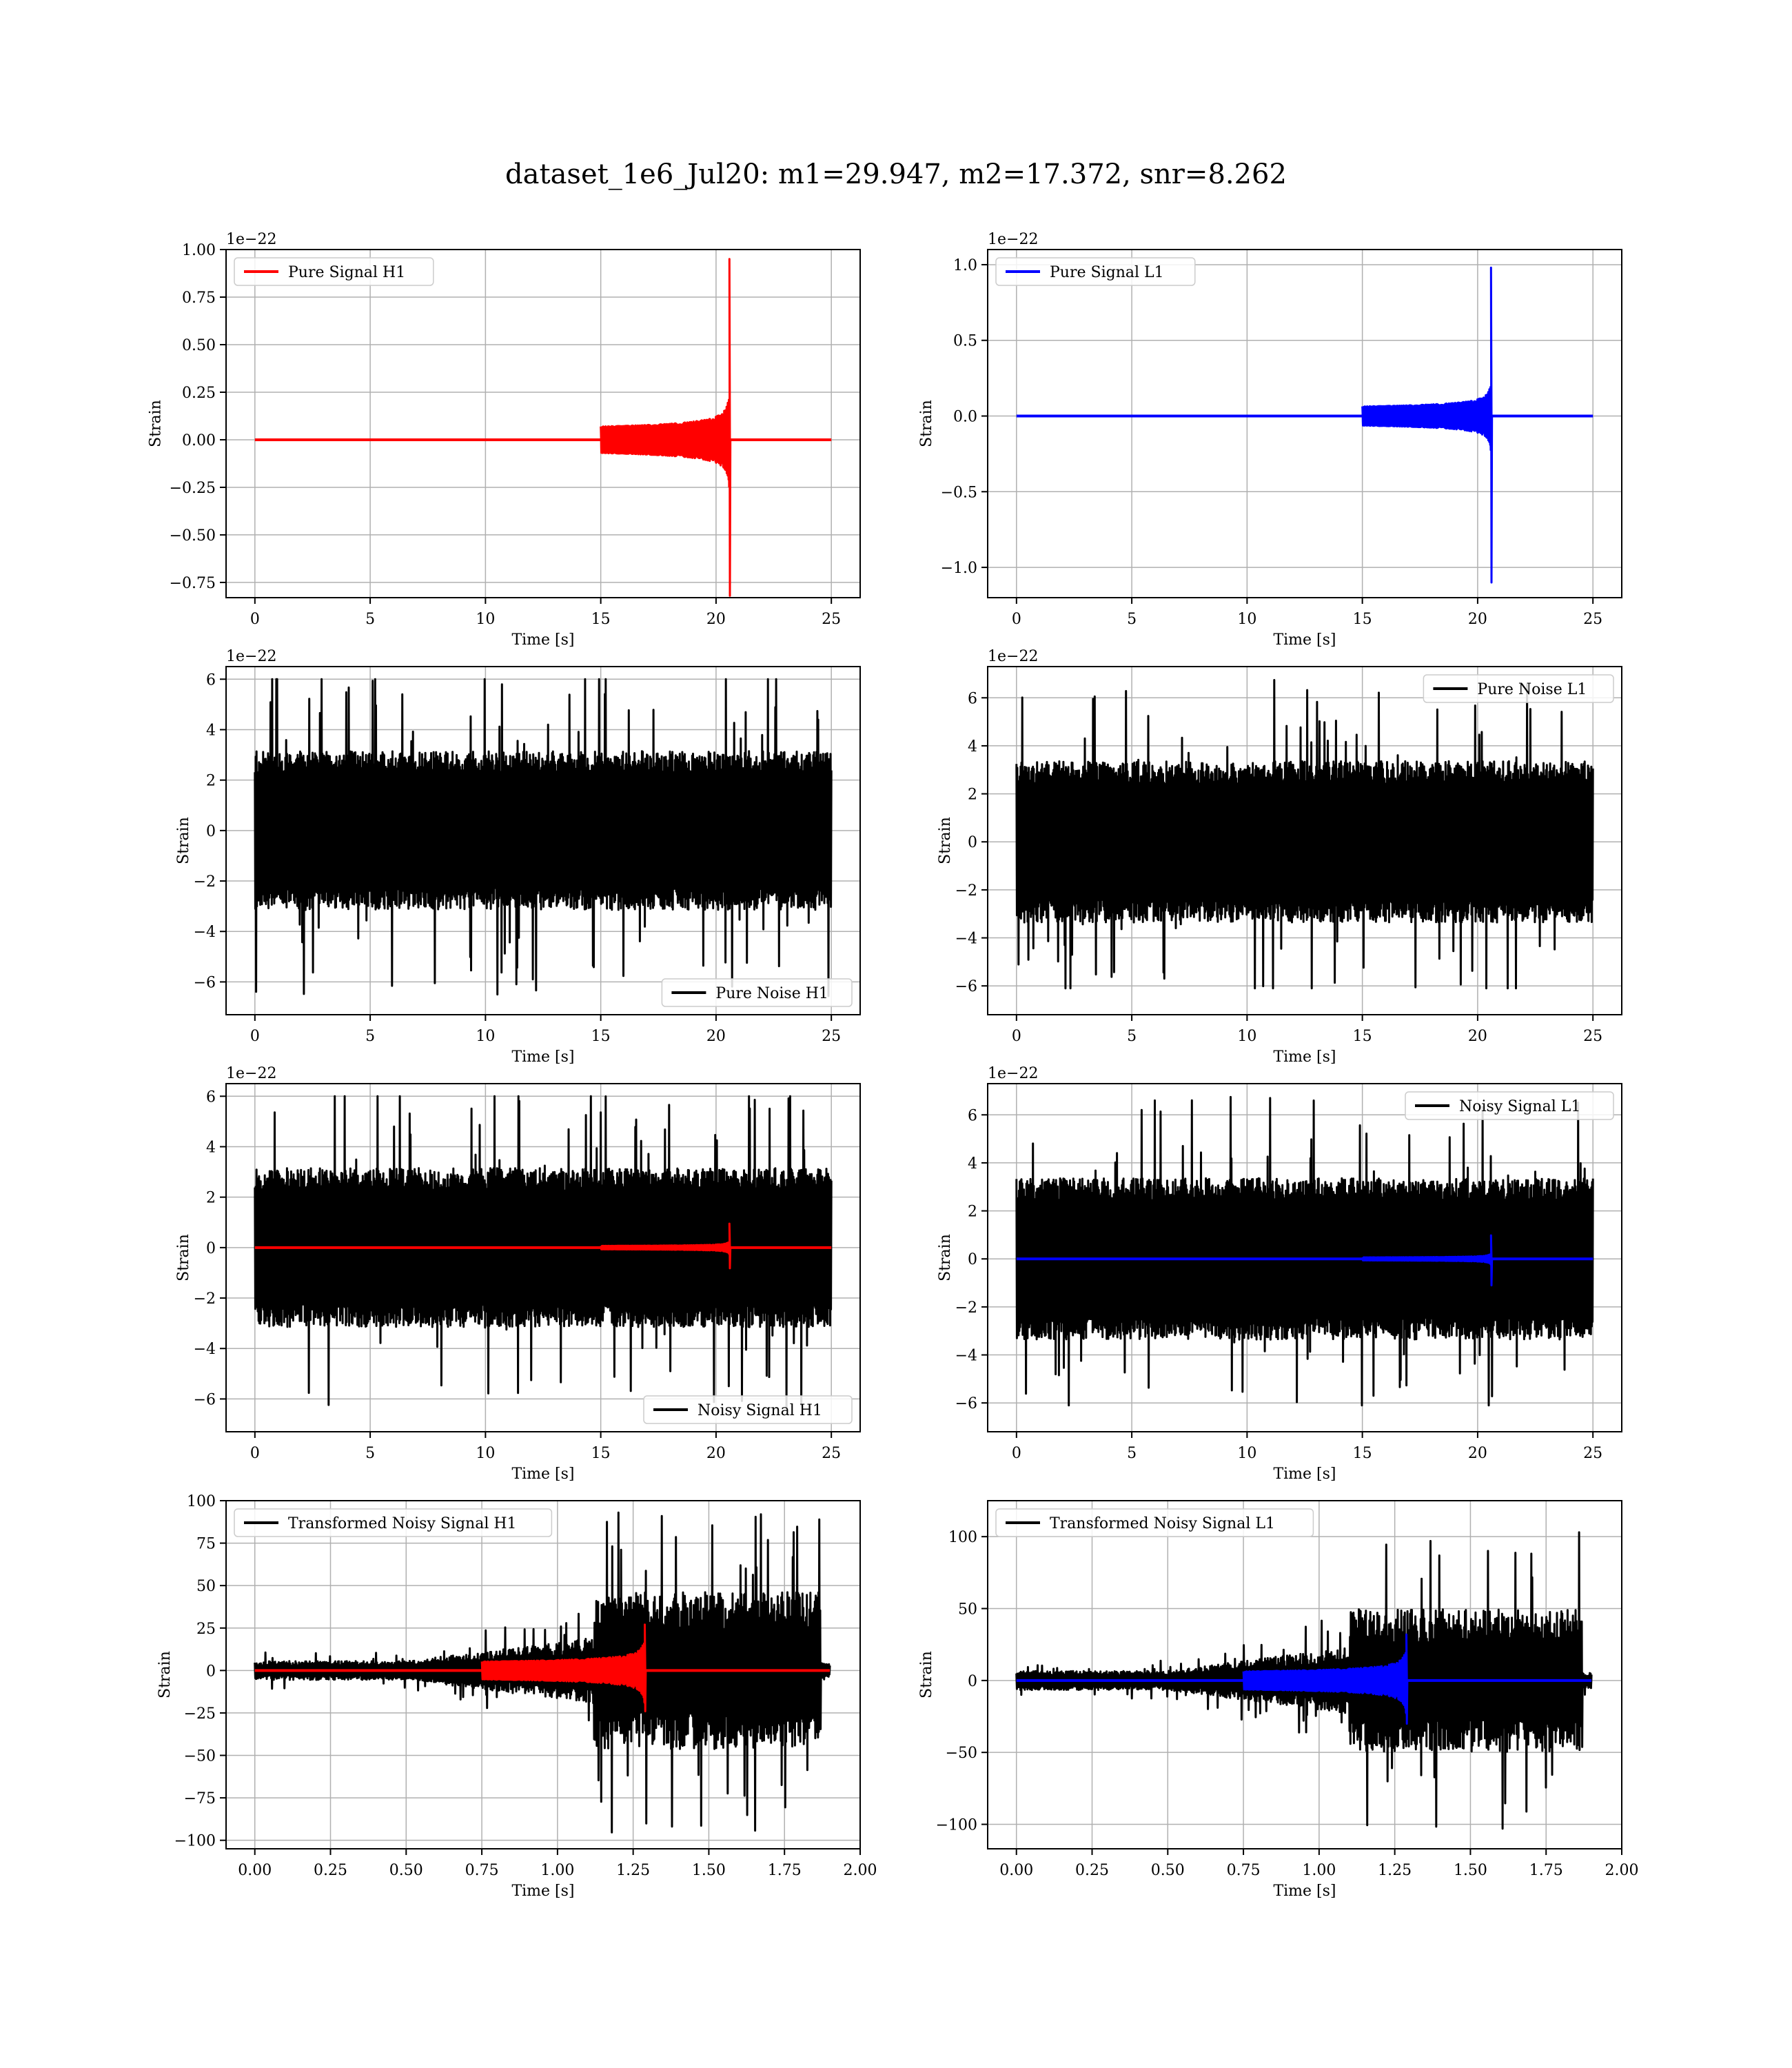 This screenshot has width=1792, height=2068. I want to click on x-tick-label: 1.25, so click(1395, 1870).